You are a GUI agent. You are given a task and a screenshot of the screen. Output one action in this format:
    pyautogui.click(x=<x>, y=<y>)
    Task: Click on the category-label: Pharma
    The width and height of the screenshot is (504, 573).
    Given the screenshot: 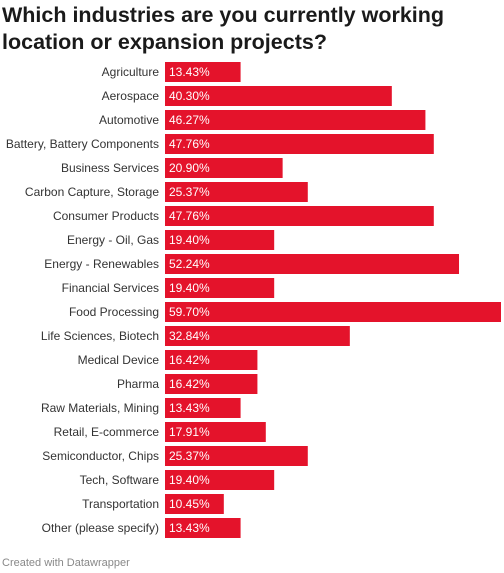 What is the action you would take?
    pyautogui.click(x=138, y=384)
    